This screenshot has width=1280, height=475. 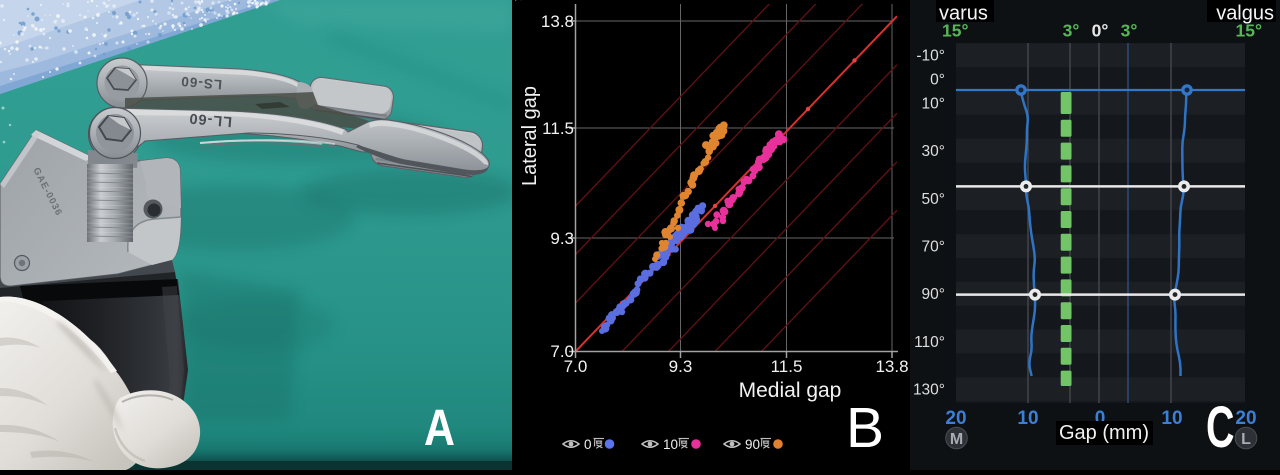 What do you see at coordinates (930, 56) in the screenshot?
I see `svg-text: -10°` at bounding box center [930, 56].